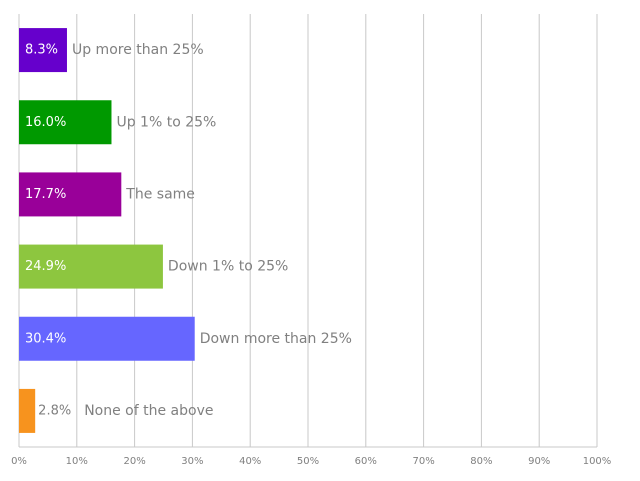  Describe the element at coordinates (423, 461) in the screenshot. I see `x-tick-label: 70%` at that location.